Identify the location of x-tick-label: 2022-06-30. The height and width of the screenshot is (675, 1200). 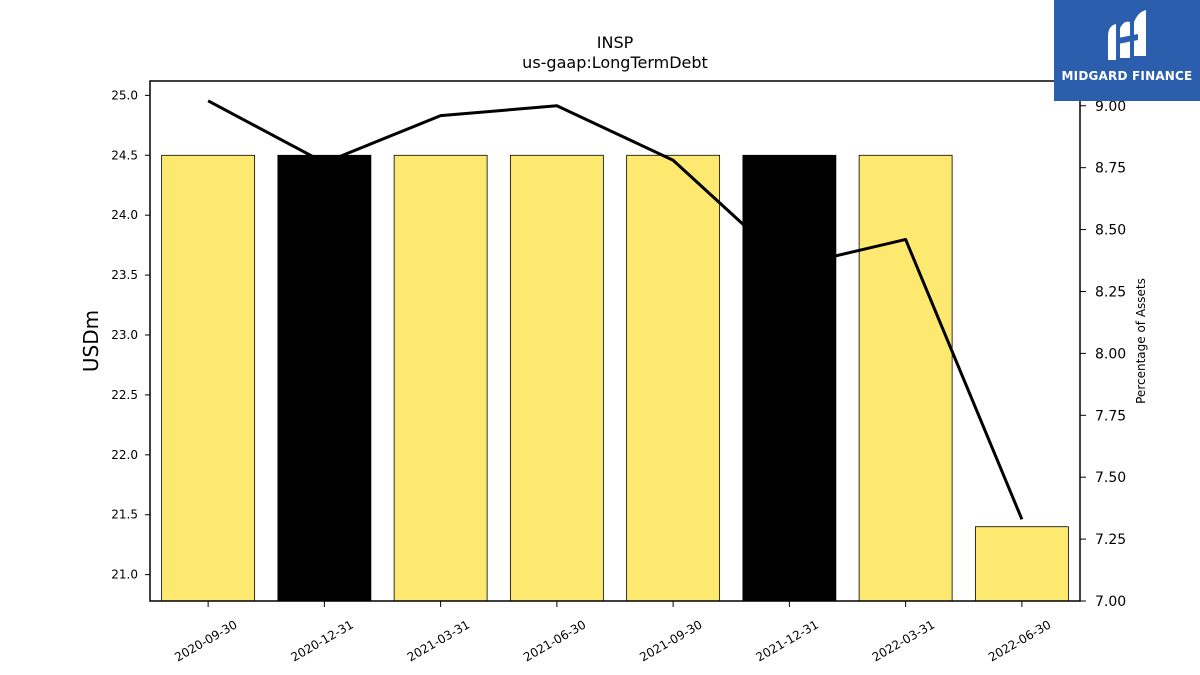
(1019, 640).